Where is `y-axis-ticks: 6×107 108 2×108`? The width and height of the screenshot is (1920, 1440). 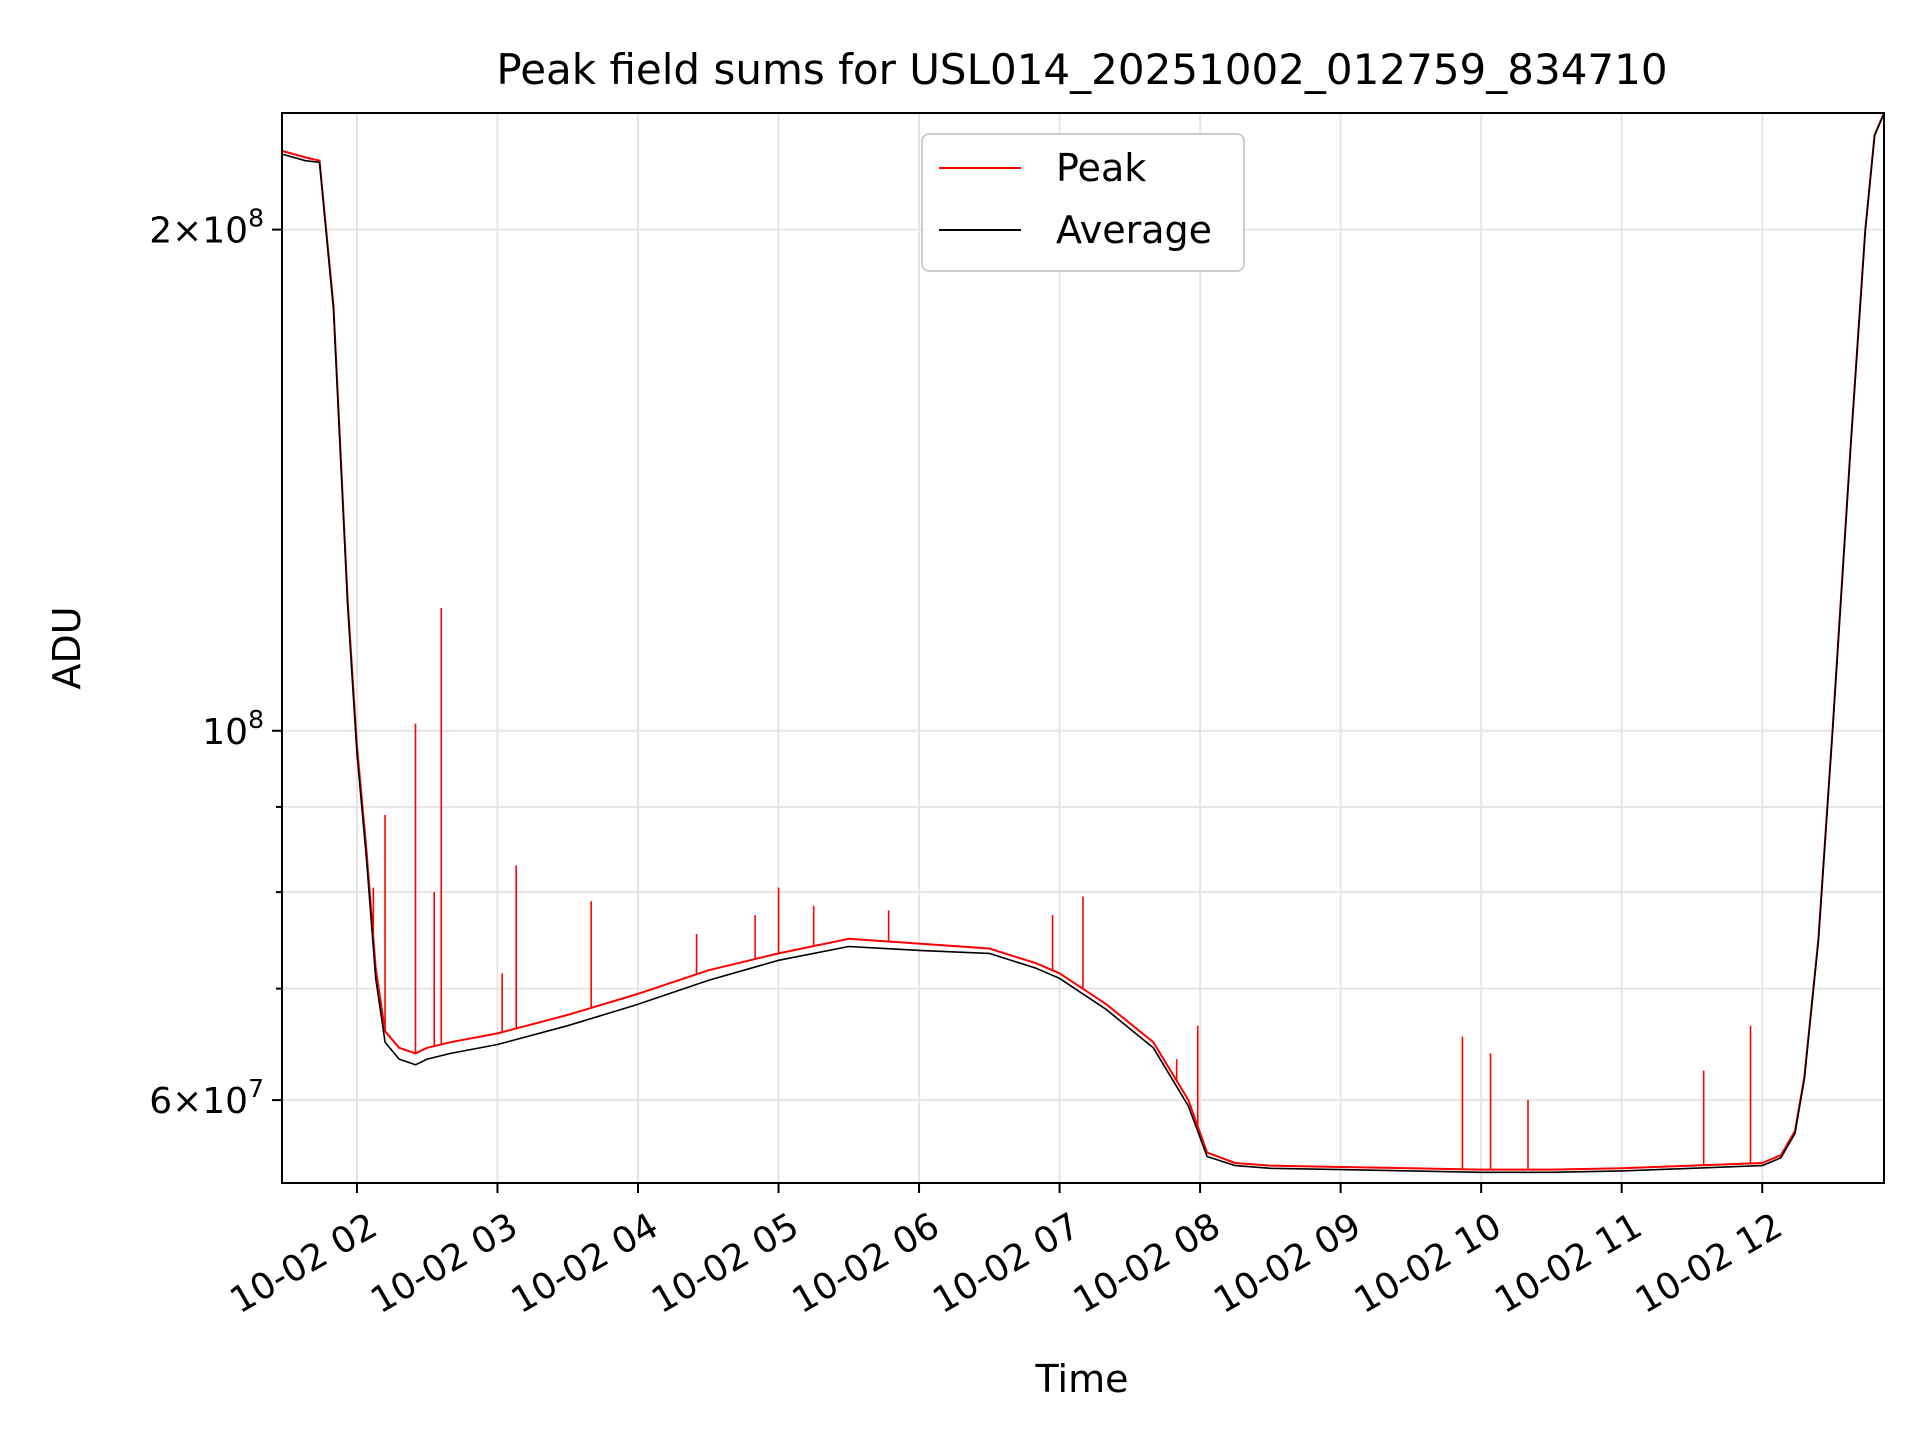 y-axis-ticks: 6×107 108 2×108 is located at coordinates (215, 663).